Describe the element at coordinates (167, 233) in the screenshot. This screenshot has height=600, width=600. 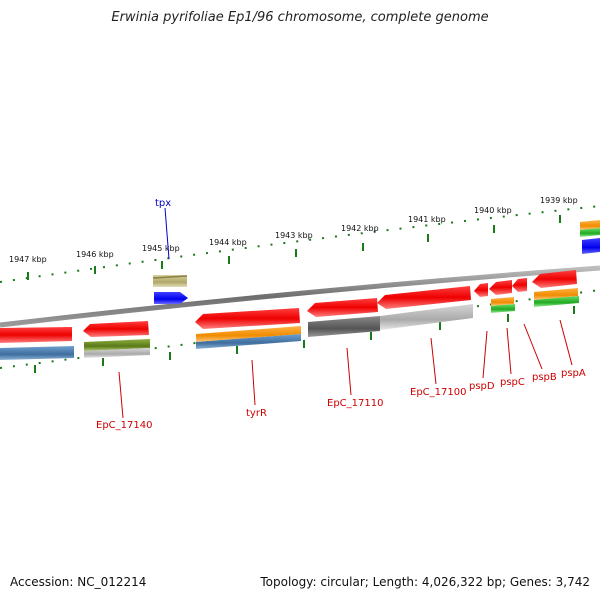
I see `tpx-leader-line` at that location.